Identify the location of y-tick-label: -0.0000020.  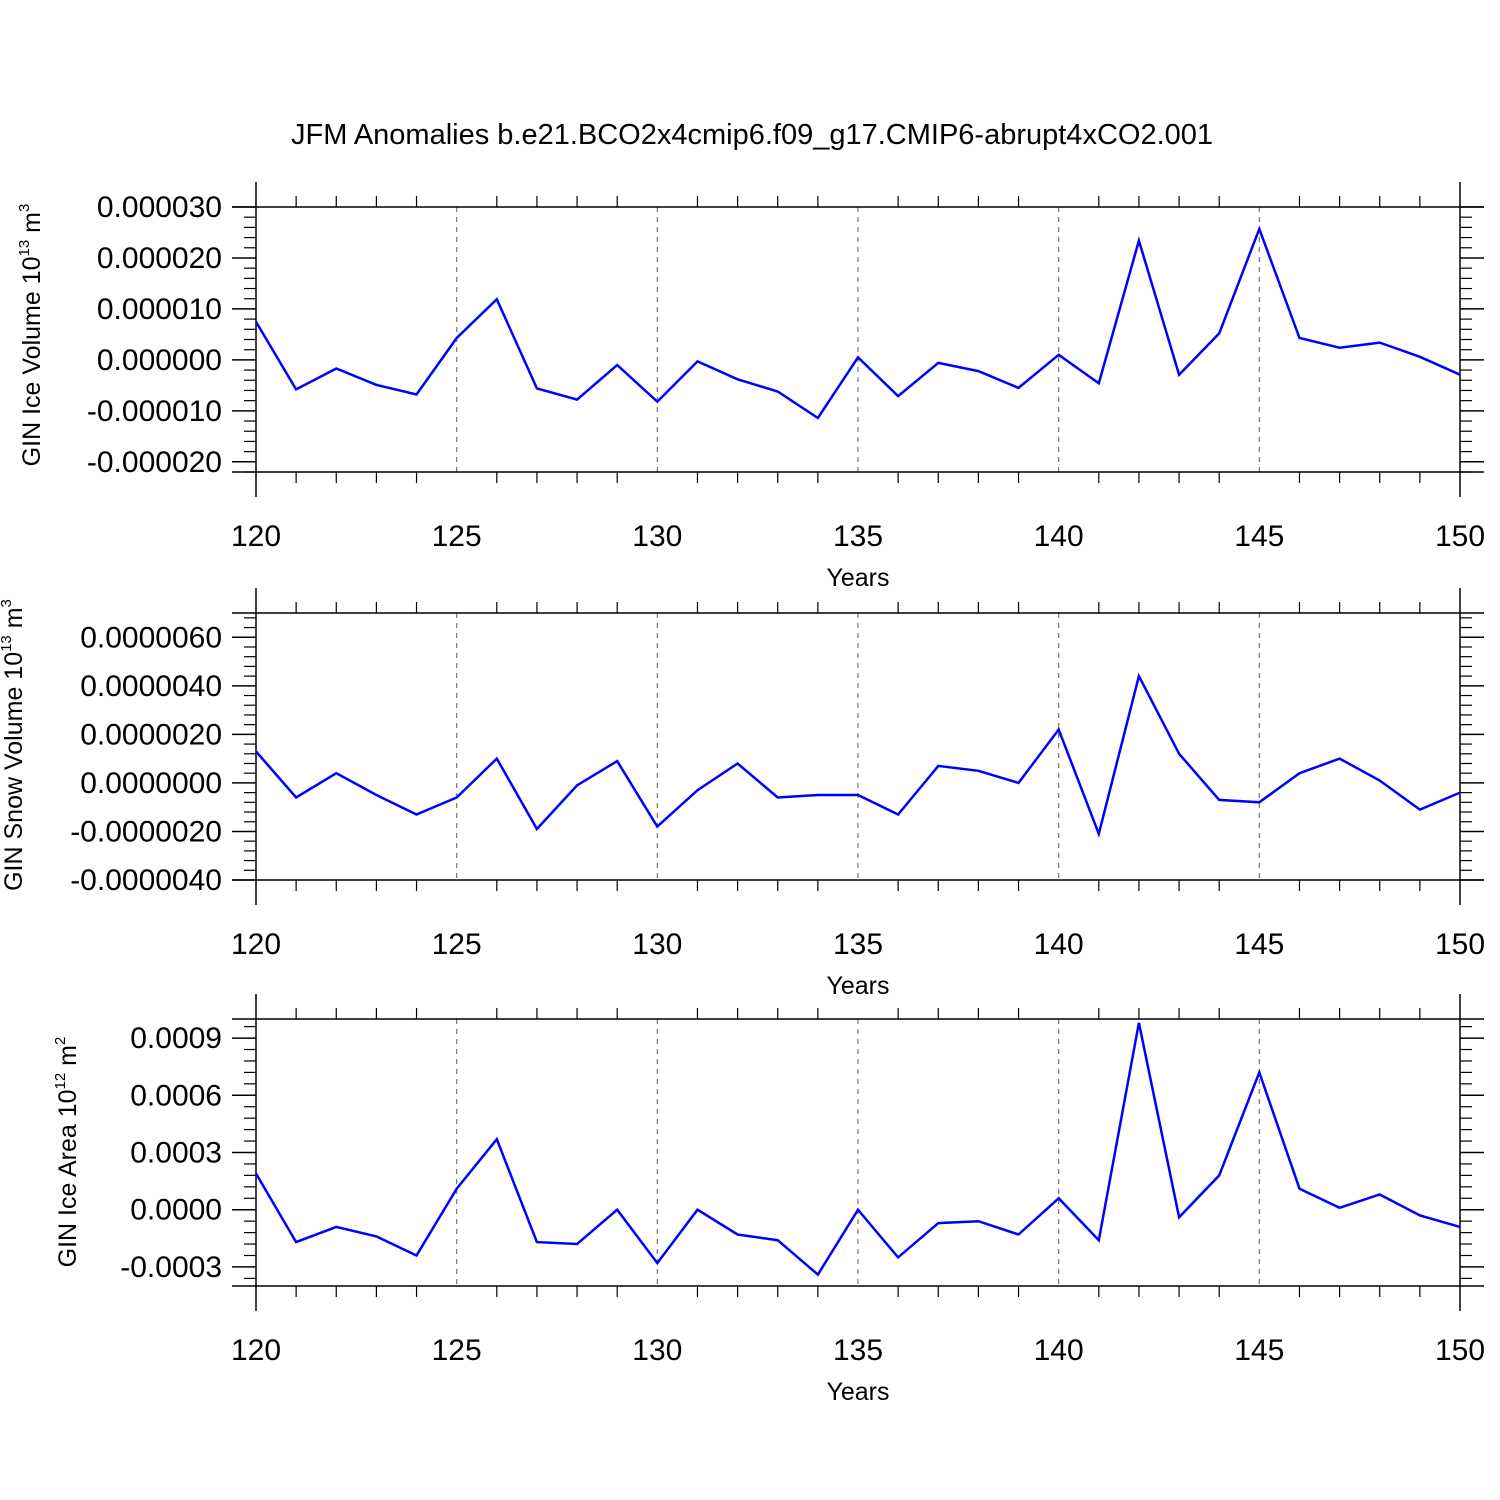
(146, 831).